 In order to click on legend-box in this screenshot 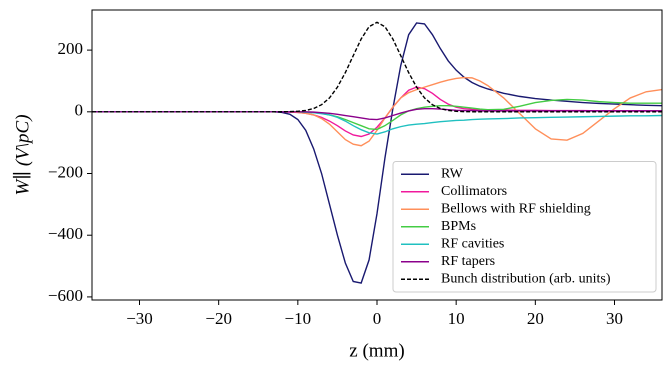, I will do `click(524, 227)`.